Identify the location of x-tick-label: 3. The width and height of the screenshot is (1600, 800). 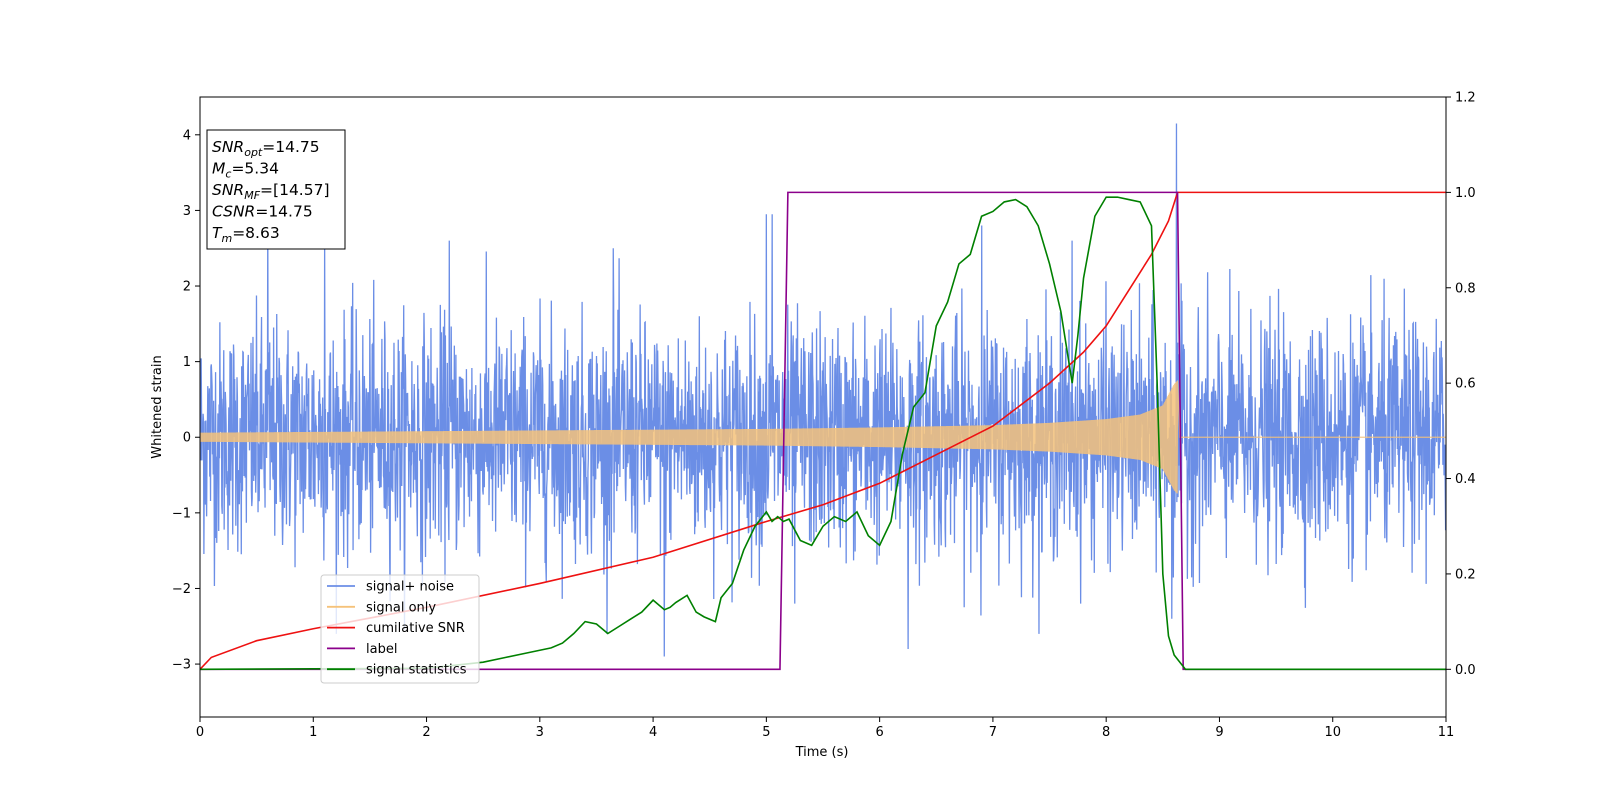
(540, 732).